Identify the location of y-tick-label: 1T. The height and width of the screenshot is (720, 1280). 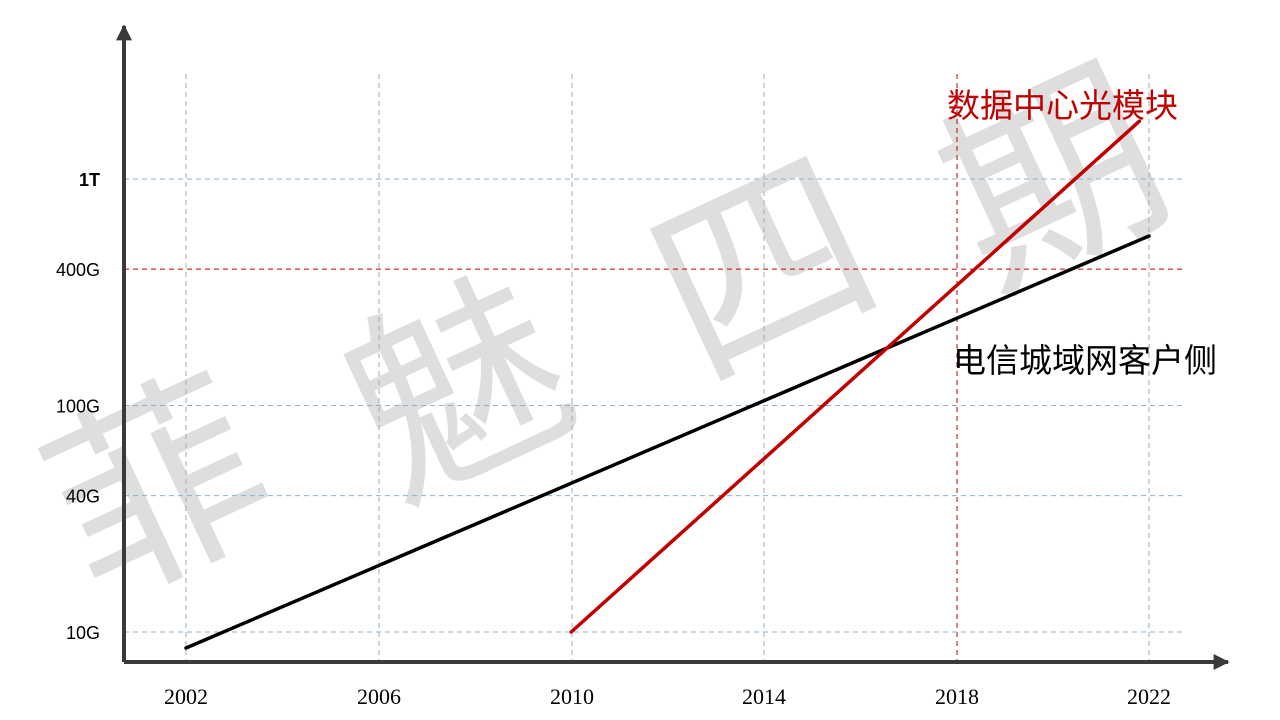
(89, 180).